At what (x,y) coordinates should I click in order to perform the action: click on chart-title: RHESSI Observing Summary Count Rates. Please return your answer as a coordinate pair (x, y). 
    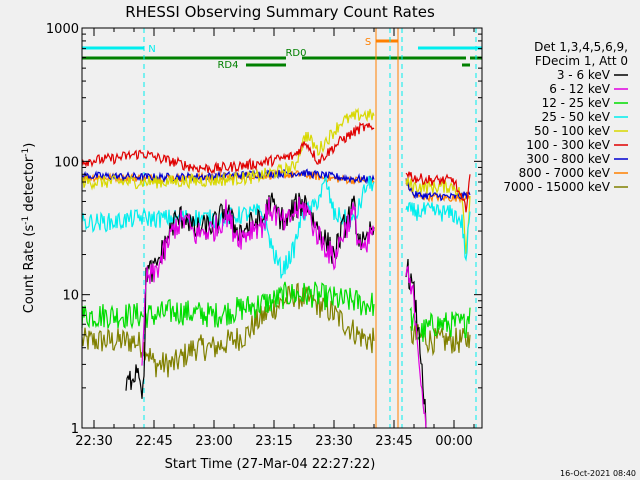
    Looking at the image, I should click on (280, 12).